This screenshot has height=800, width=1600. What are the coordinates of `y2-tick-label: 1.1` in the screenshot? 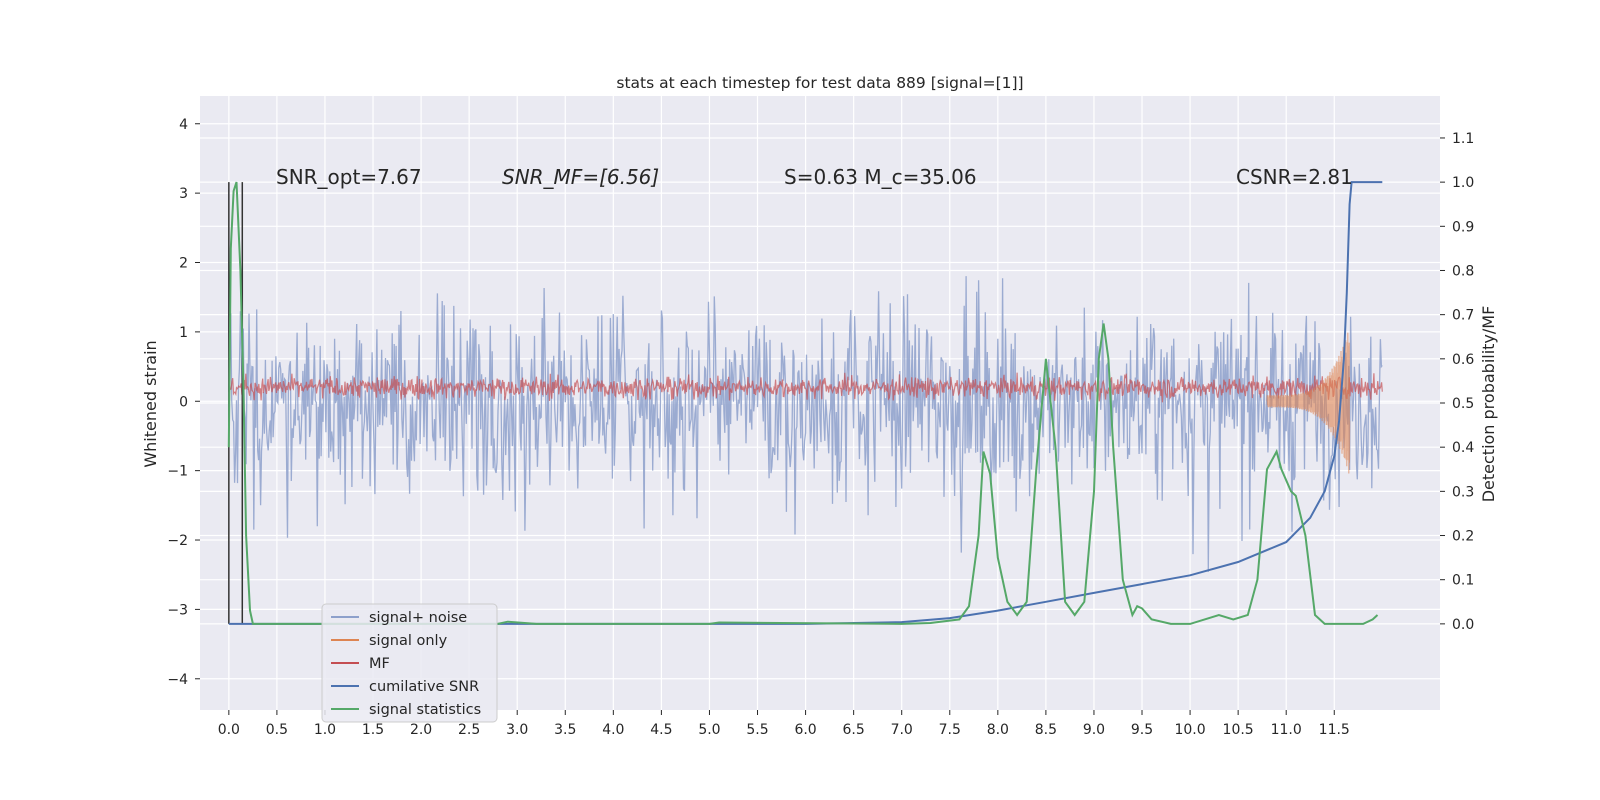 It's located at (1463, 139).